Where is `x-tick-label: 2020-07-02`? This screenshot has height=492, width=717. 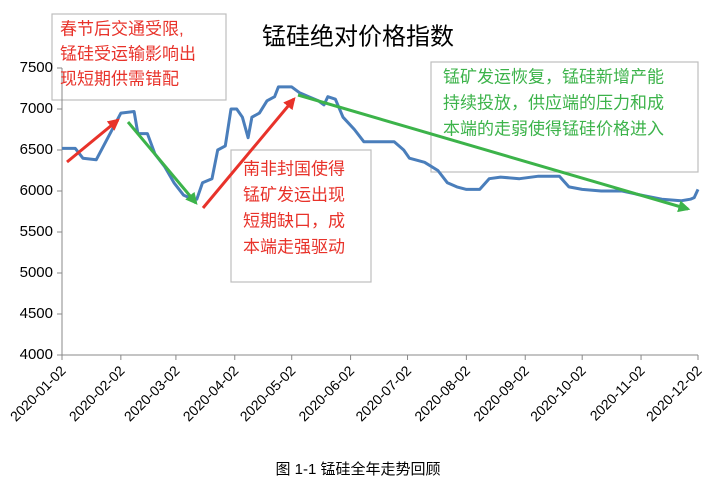
x-tick-label: 2020-07-02 is located at coordinates (383, 393).